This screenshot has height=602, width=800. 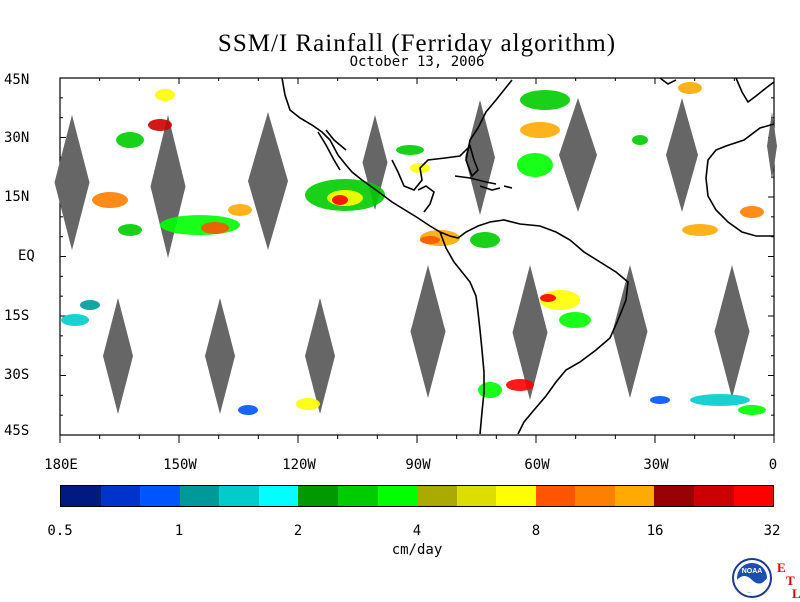 What do you see at coordinates (773, 465) in the screenshot?
I see `lon-label-0: 0` at bounding box center [773, 465].